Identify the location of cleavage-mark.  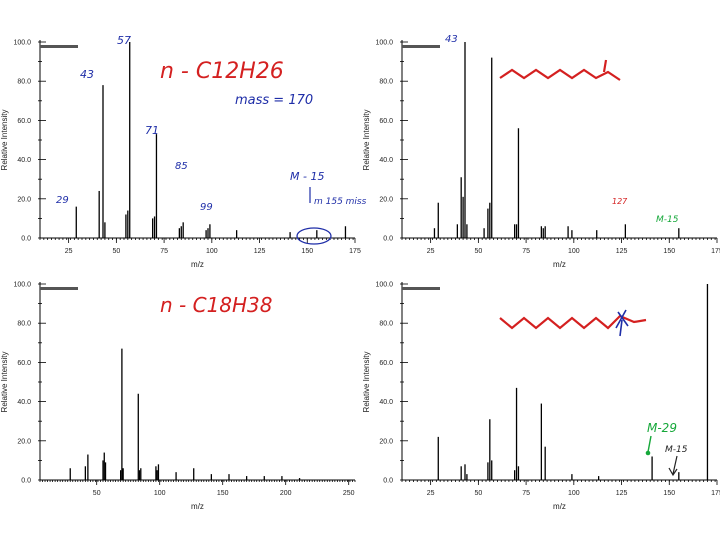
(622, 323).